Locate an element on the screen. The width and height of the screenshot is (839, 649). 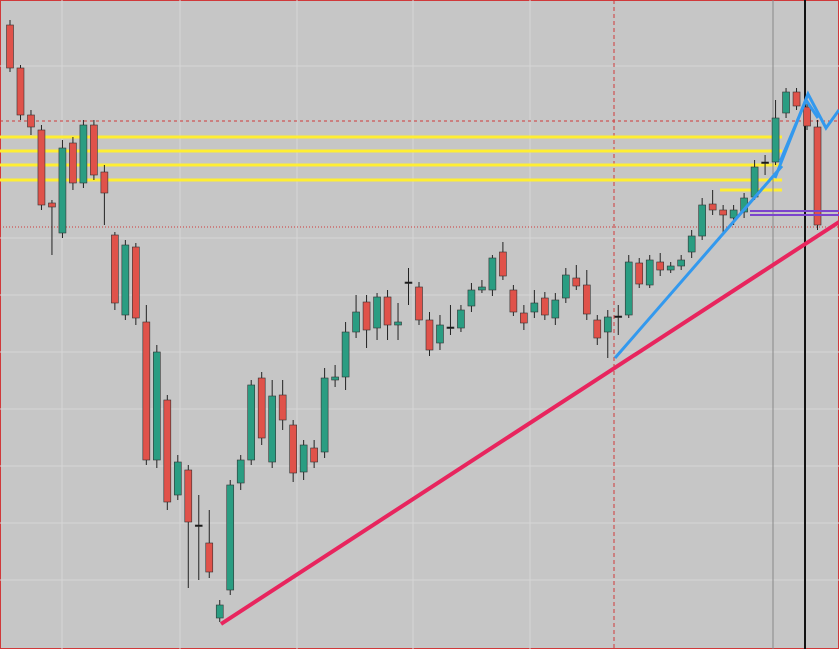
channel-lines is located at coordinates (794, 213).